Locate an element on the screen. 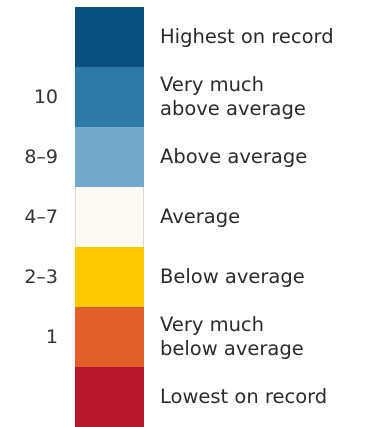 The height and width of the screenshot is (427, 366). legend-row-above: 8–9 Above average is located at coordinates (183, 157).